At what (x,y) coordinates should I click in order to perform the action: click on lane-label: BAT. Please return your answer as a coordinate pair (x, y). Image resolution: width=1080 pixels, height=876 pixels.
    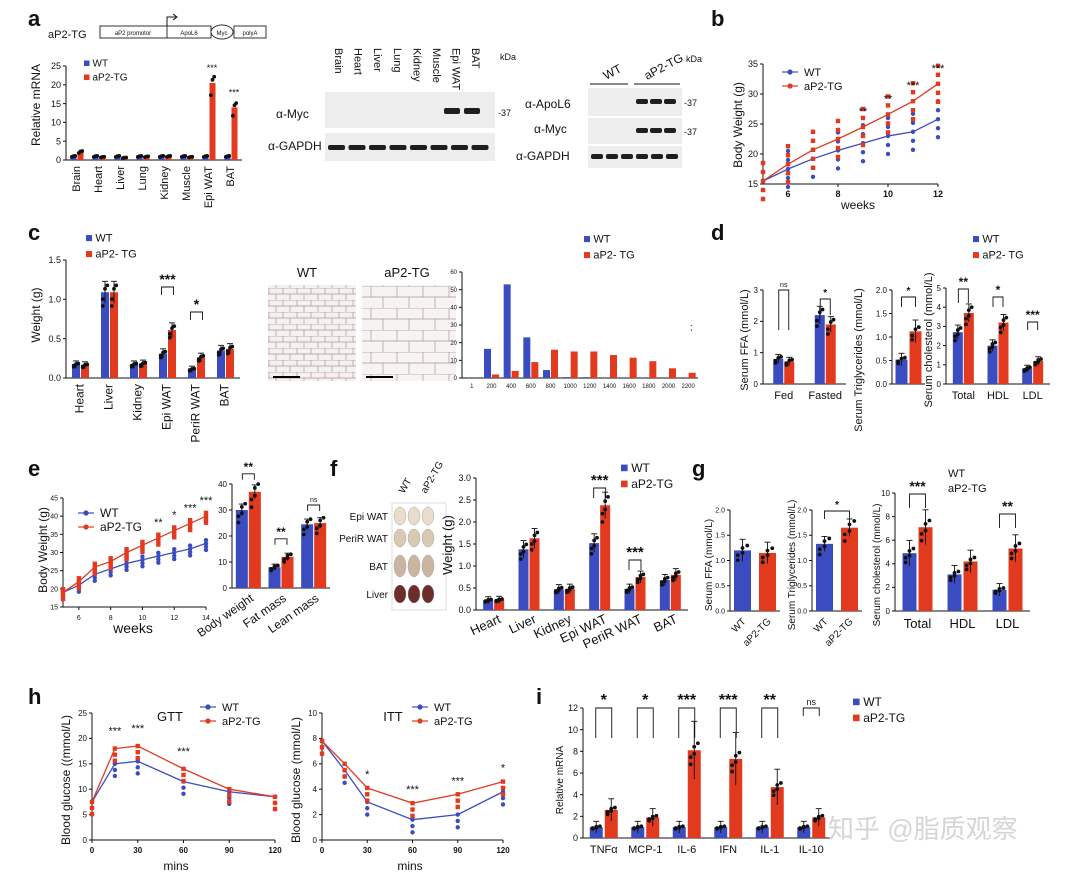
    Looking at the image, I should click on (475, 58).